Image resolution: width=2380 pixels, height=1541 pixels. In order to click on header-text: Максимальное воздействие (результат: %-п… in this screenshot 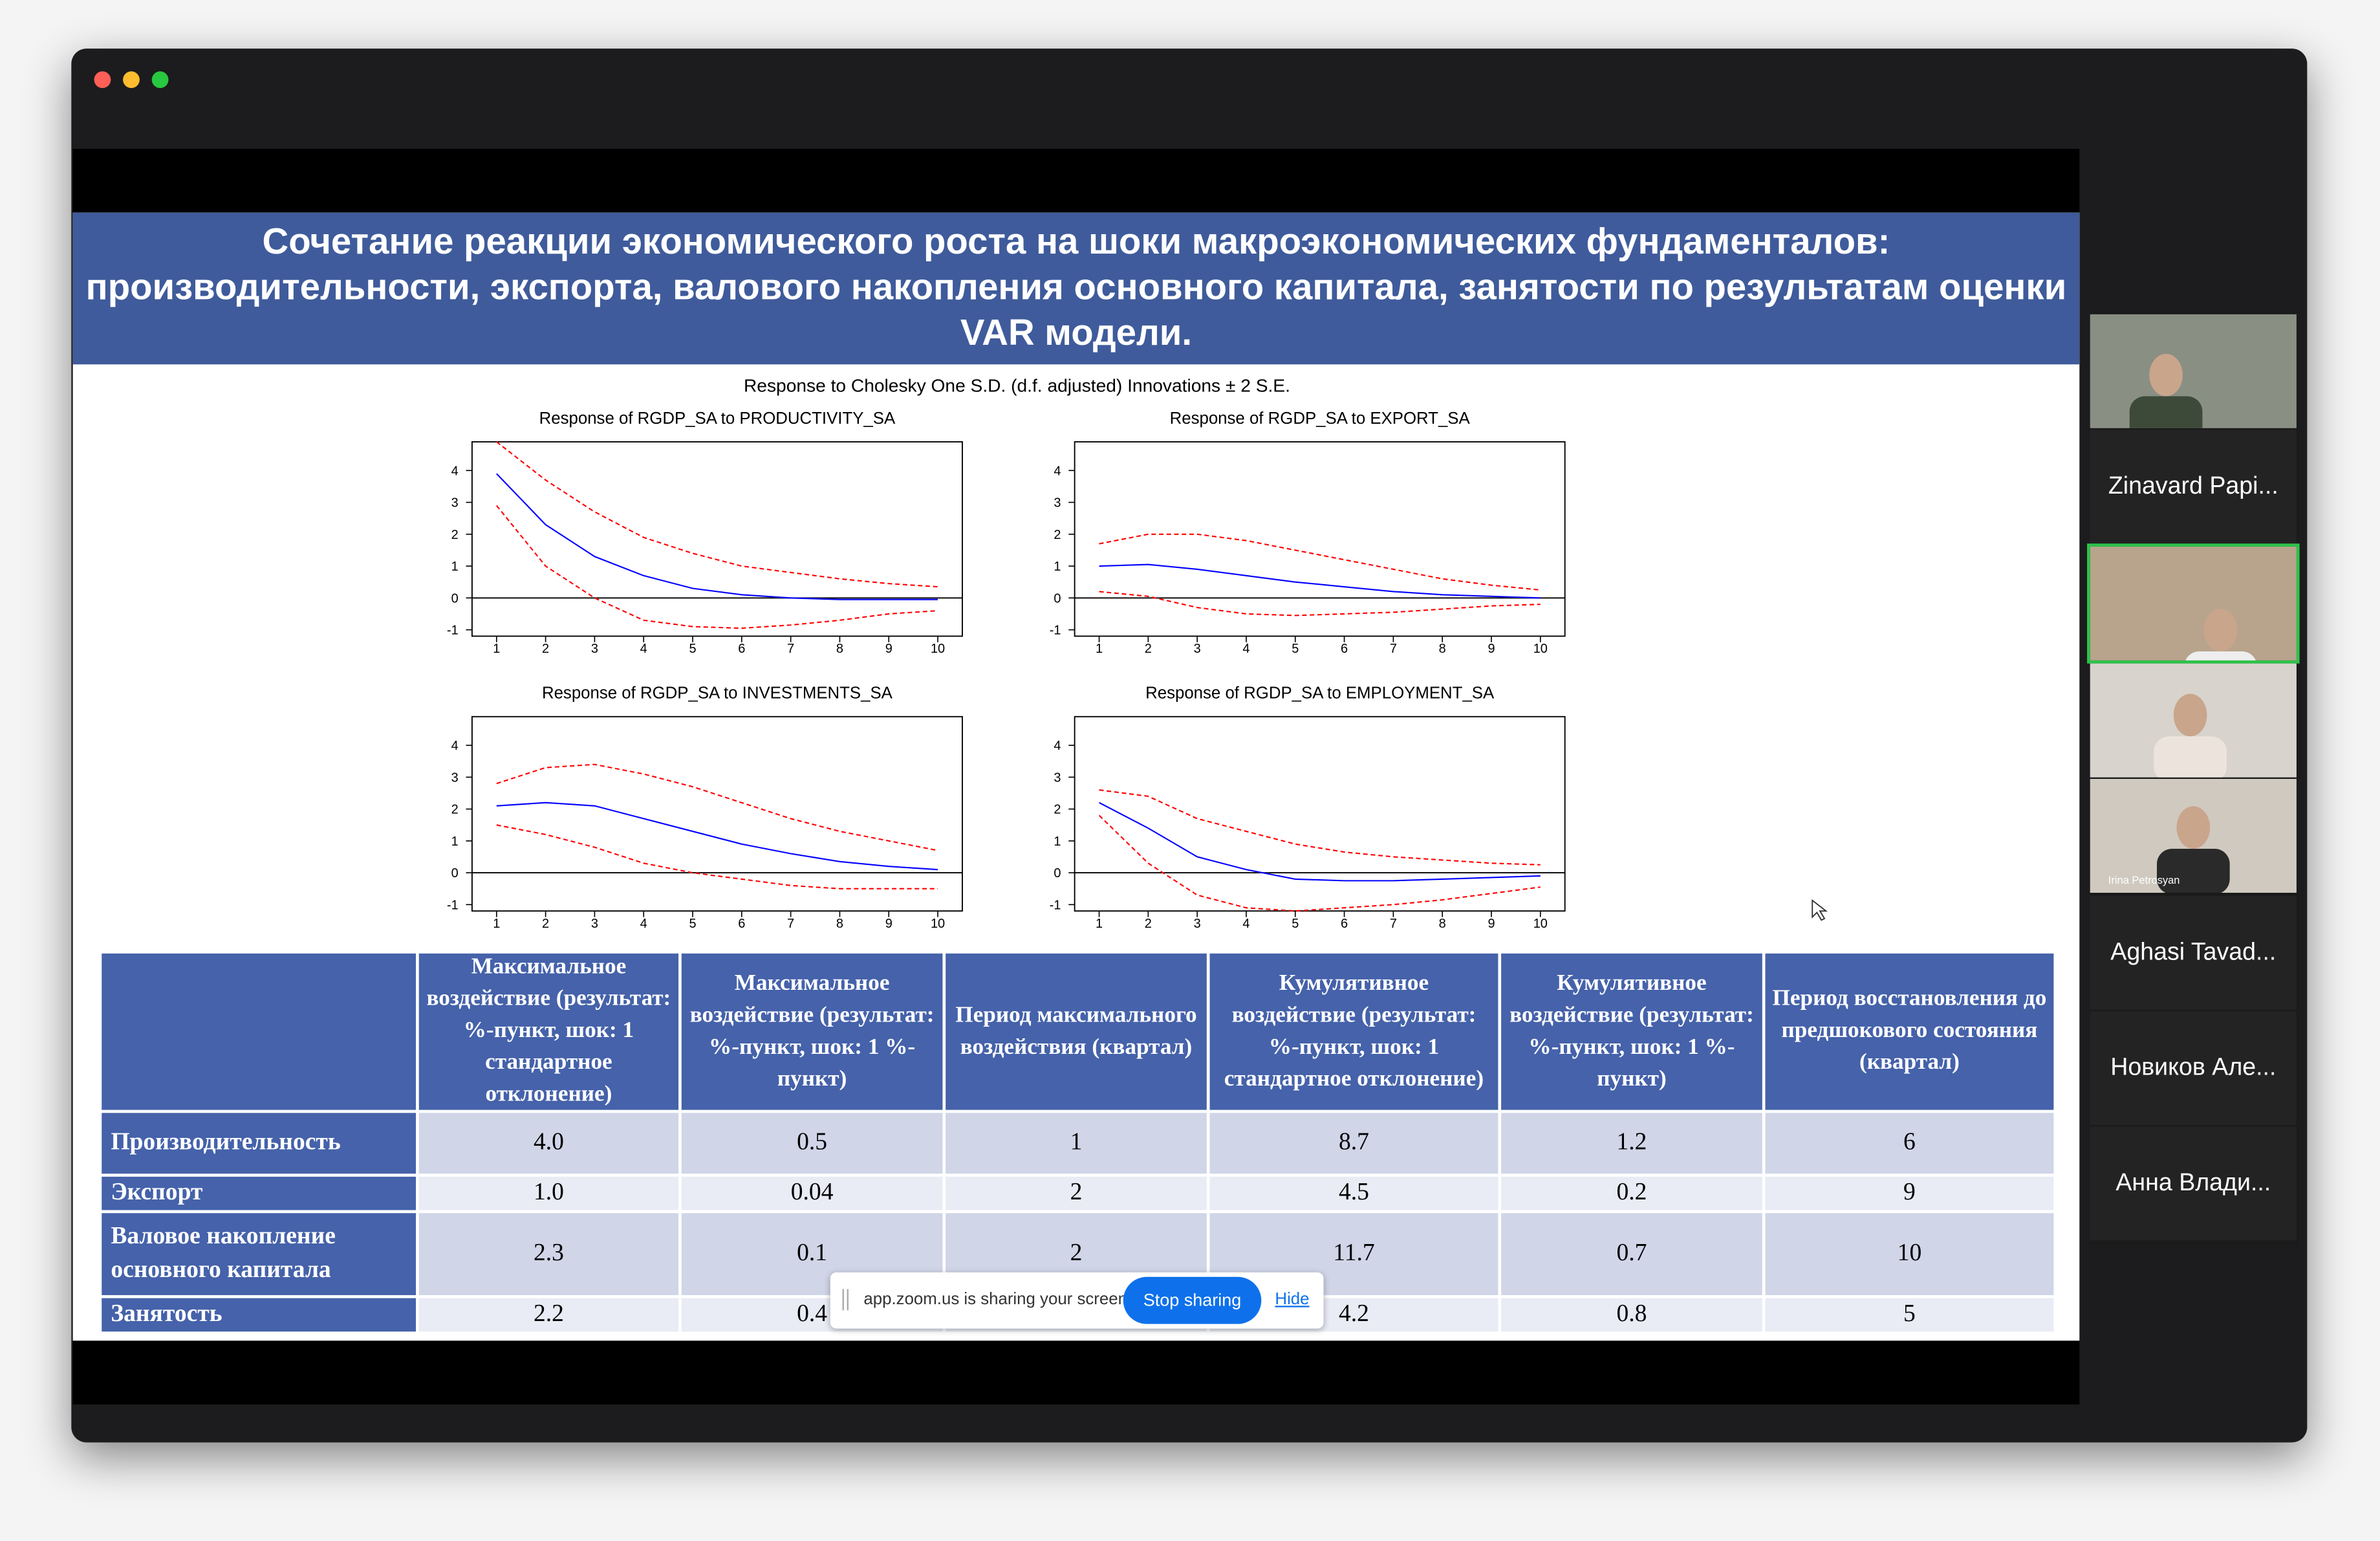, I will do `click(548, 1031)`.